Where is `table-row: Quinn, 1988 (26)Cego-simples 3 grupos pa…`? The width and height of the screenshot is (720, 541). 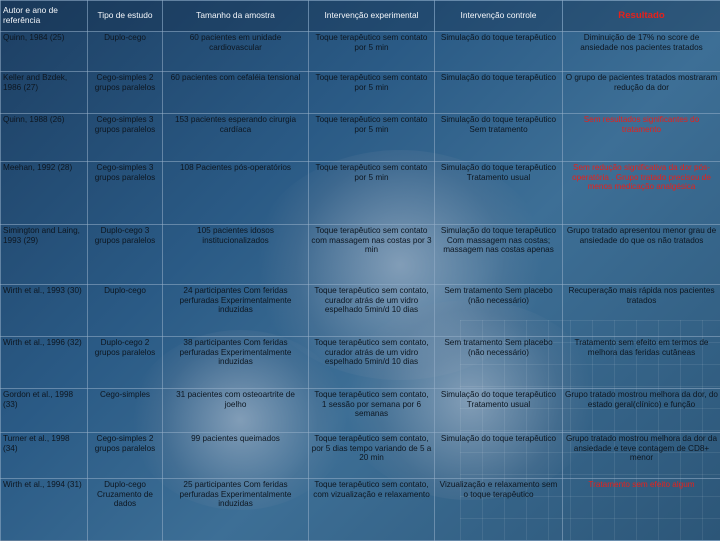 table-row: Quinn, 1988 (26)Cego-simples 3 grupos pa… is located at coordinates (360, 138).